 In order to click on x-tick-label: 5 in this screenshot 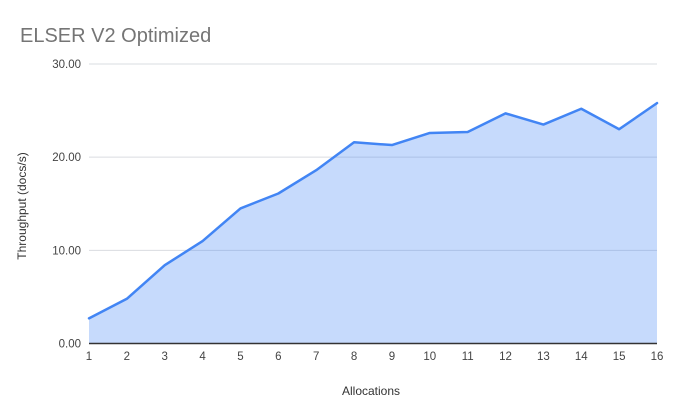, I will do `click(240, 357)`.